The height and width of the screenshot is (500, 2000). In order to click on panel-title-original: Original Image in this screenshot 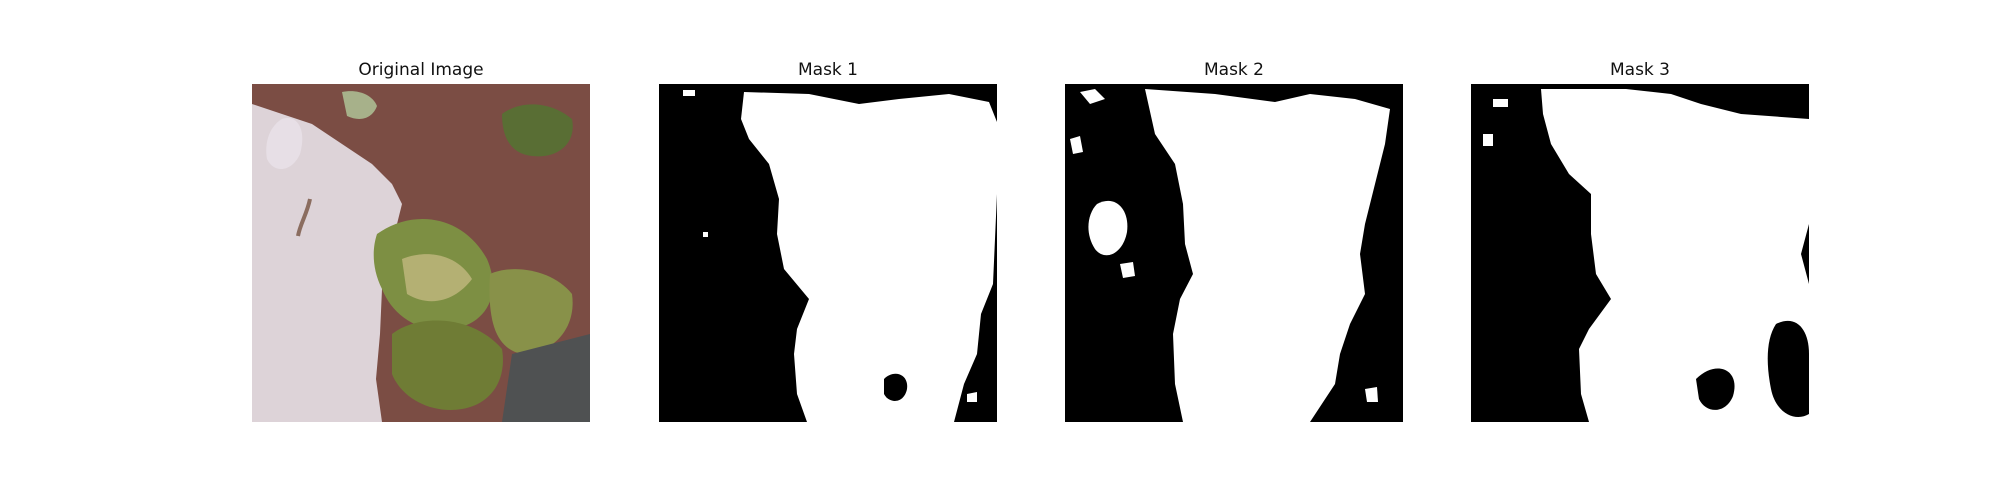, I will do `click(421, 70)`.